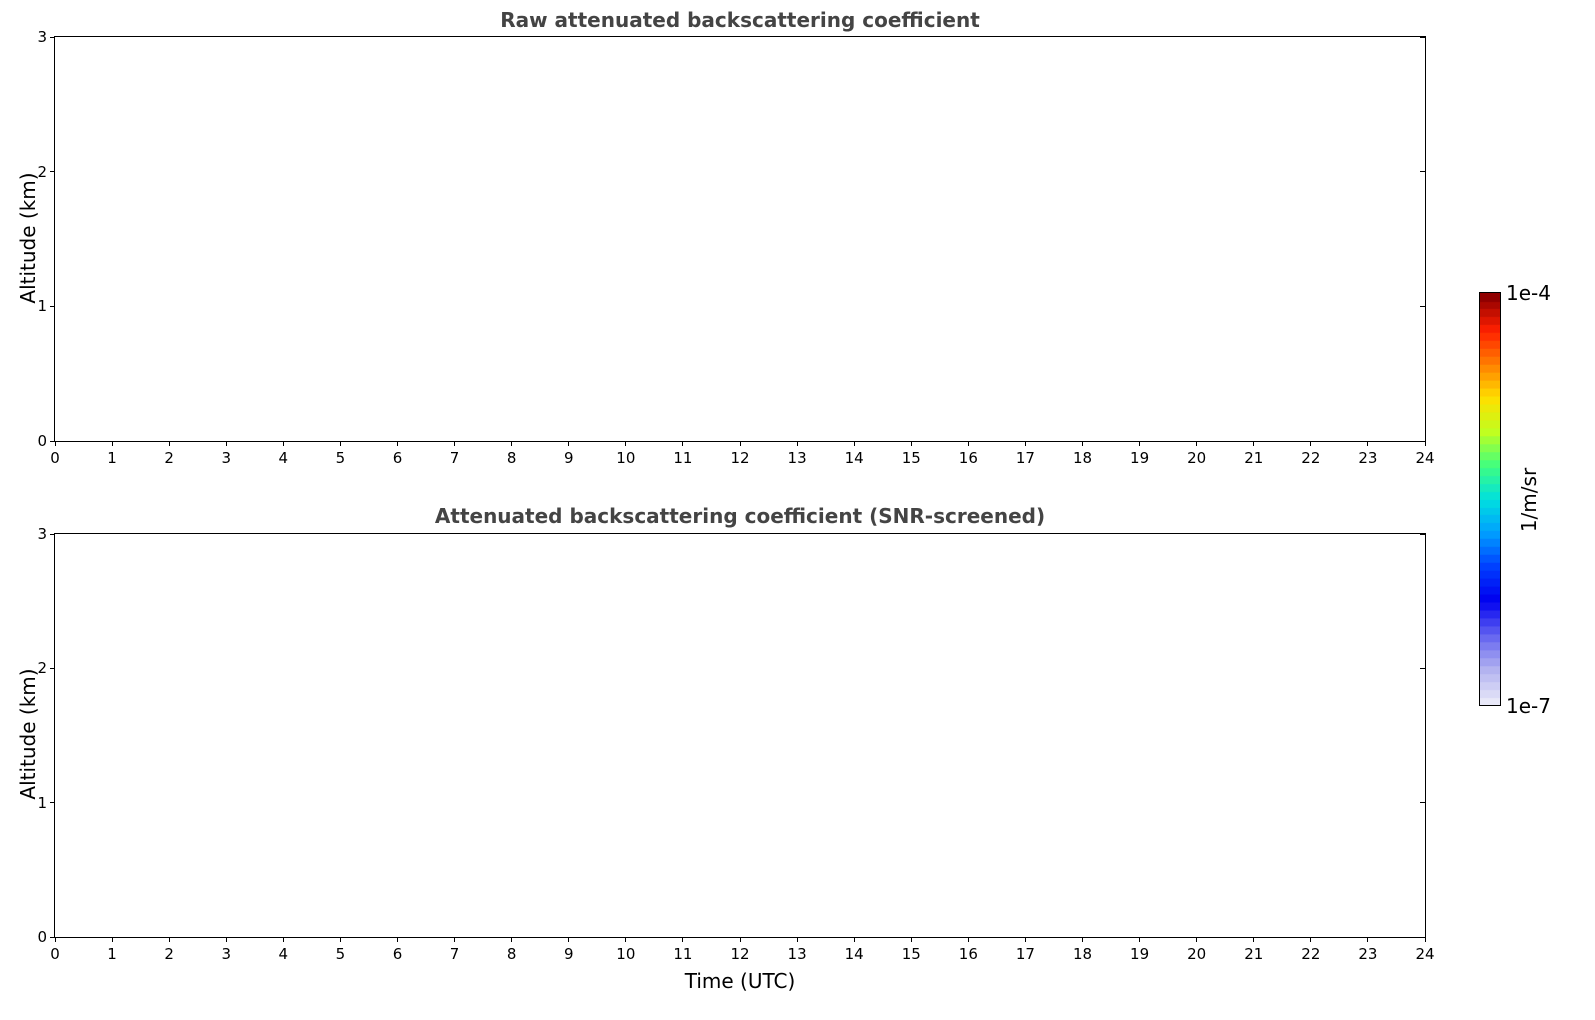 The image size is (1595, 1020). What do you see at coordinates (1082, 458) in the screenshot?
I see `x-tick-label: 18` at bounding box center [1082, 458].